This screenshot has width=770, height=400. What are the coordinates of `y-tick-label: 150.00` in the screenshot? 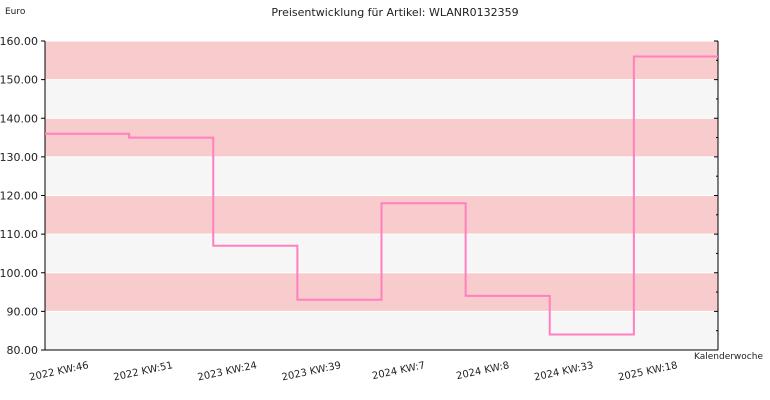 It's located at (19, 80).